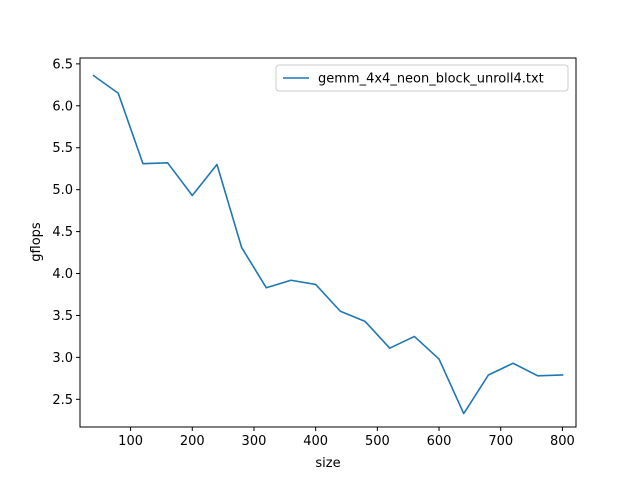  What do you see at coordinates (346, 438) in the screenshot?
I see `x-axis-ticks: 100 200 300 400 500 600 700 800` at bounding box center [346, 438].